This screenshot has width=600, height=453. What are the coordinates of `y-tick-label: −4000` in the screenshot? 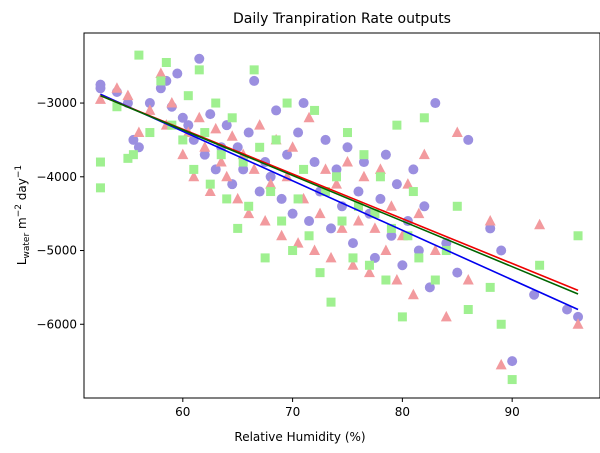 It's located at (56, 177).